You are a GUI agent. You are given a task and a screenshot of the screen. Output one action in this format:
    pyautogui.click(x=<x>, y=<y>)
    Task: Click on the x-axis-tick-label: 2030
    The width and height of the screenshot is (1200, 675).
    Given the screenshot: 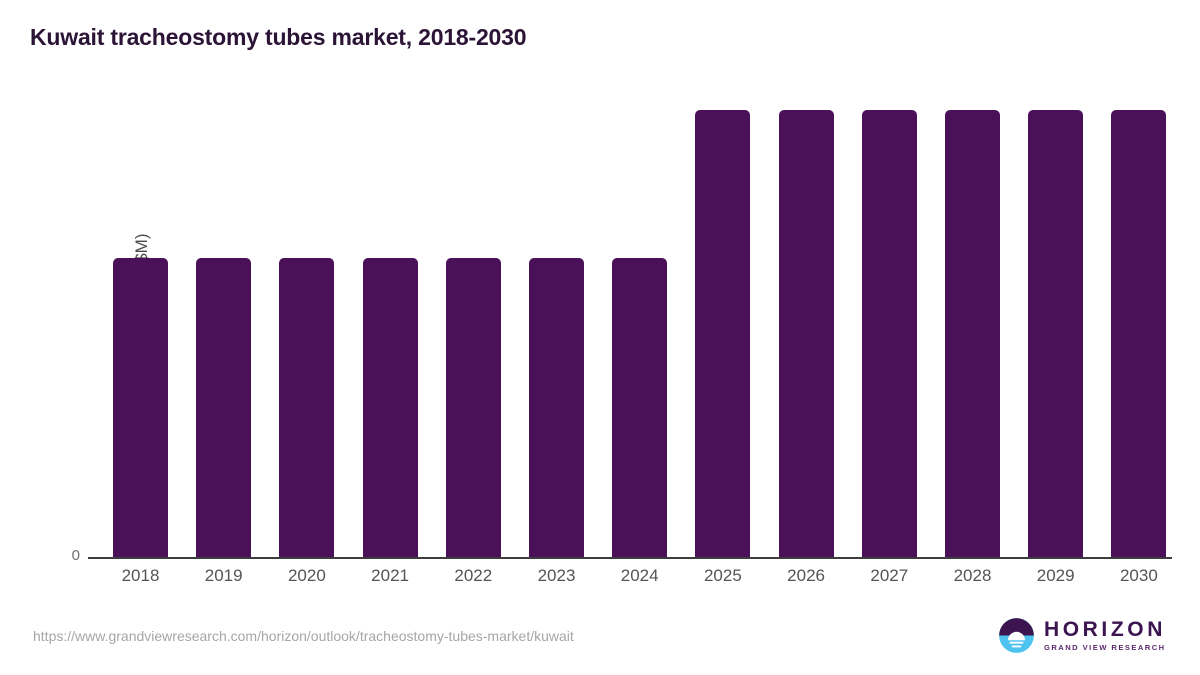 What is the action you would take?
    pyautogui.click(x=1138, y=575)
    